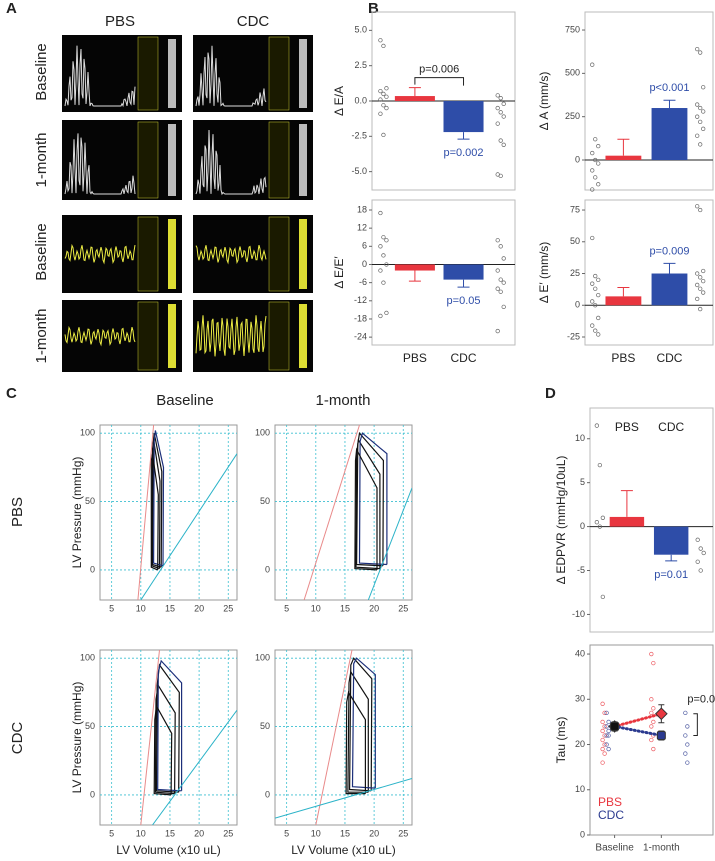 The width and height of the screenshot is (715, 861). What do you see at coordinates (359, 136) in the screenshot?
I see `y-tick-label: -2.5` at bounding box center [359, 136].